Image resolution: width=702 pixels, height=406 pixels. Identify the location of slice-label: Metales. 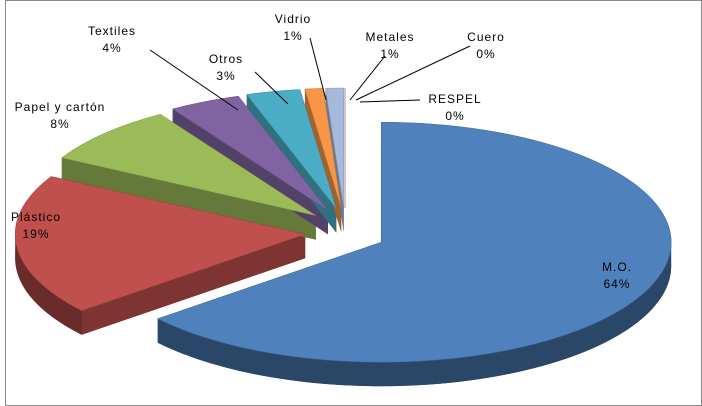
(389, 37).